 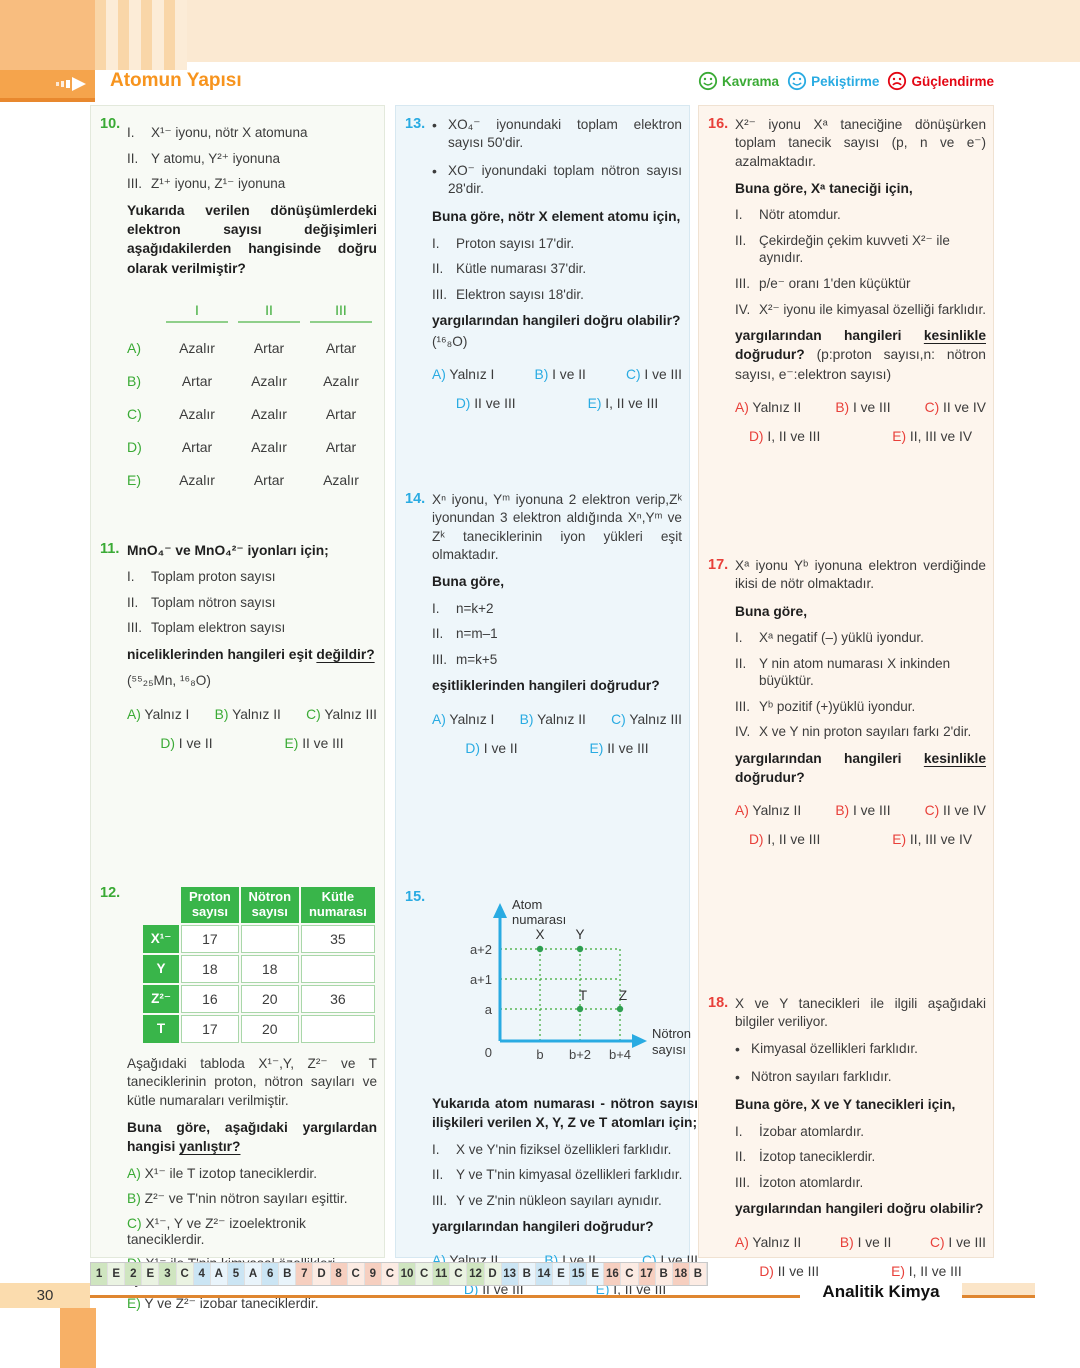 What do you see at coordinates (78, 1338) in the screenshot?
I see `bottom-decoration` at bounding box center [78, 1338].